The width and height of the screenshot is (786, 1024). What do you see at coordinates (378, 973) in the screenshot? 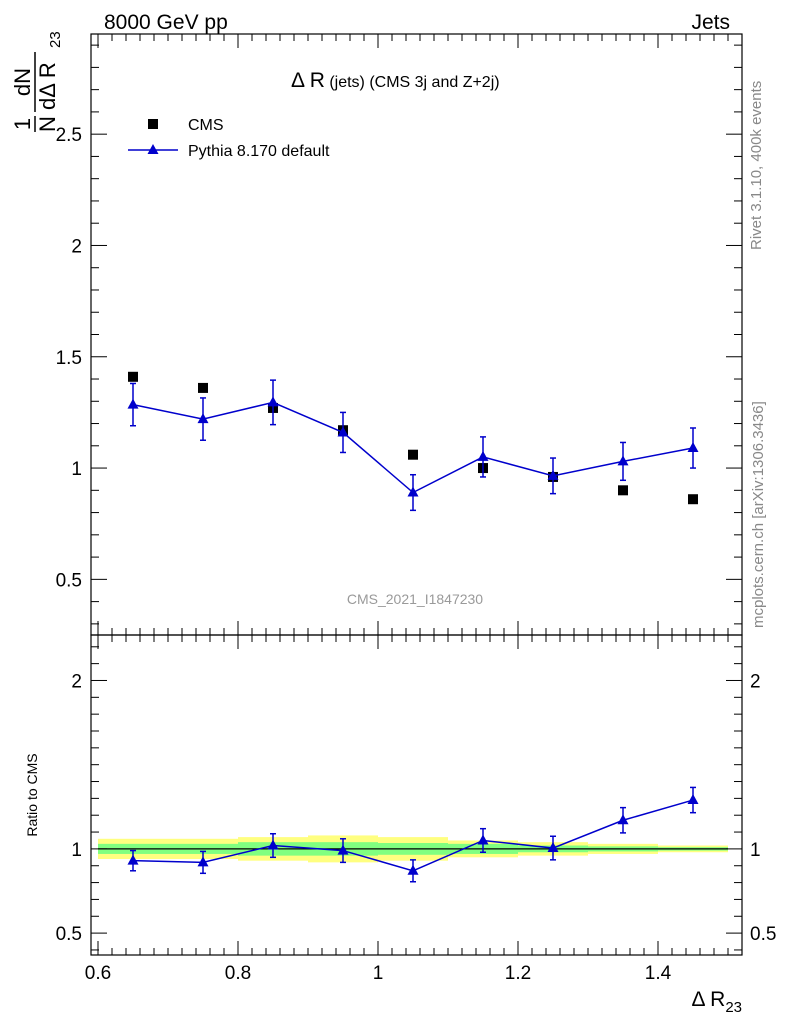
I see `x-tick-label: 1` at bounding box center [378, 973].